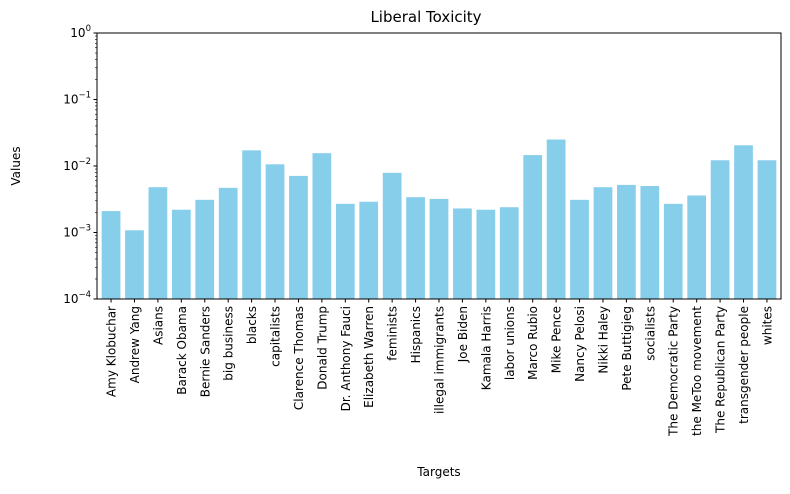 The height and width of the screenshot is (494, 790). What do you see at coordinates (767, 325) in the screenshot?
I see `x-tick-label: whites` at bounding box center [767, 325].